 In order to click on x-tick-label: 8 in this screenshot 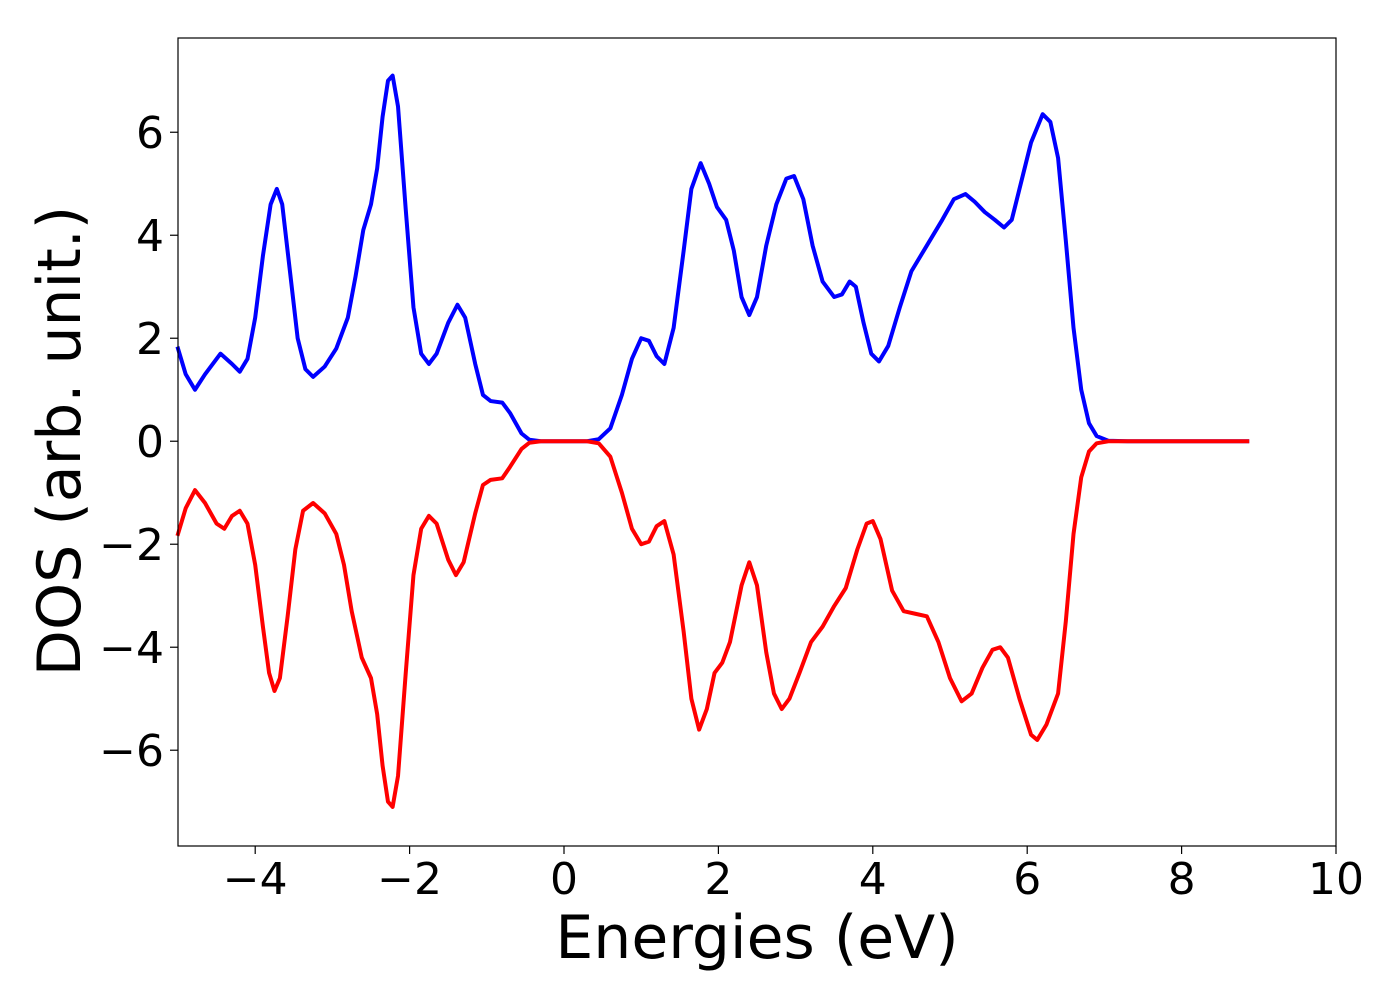, I will do `click(1182, 879)`.